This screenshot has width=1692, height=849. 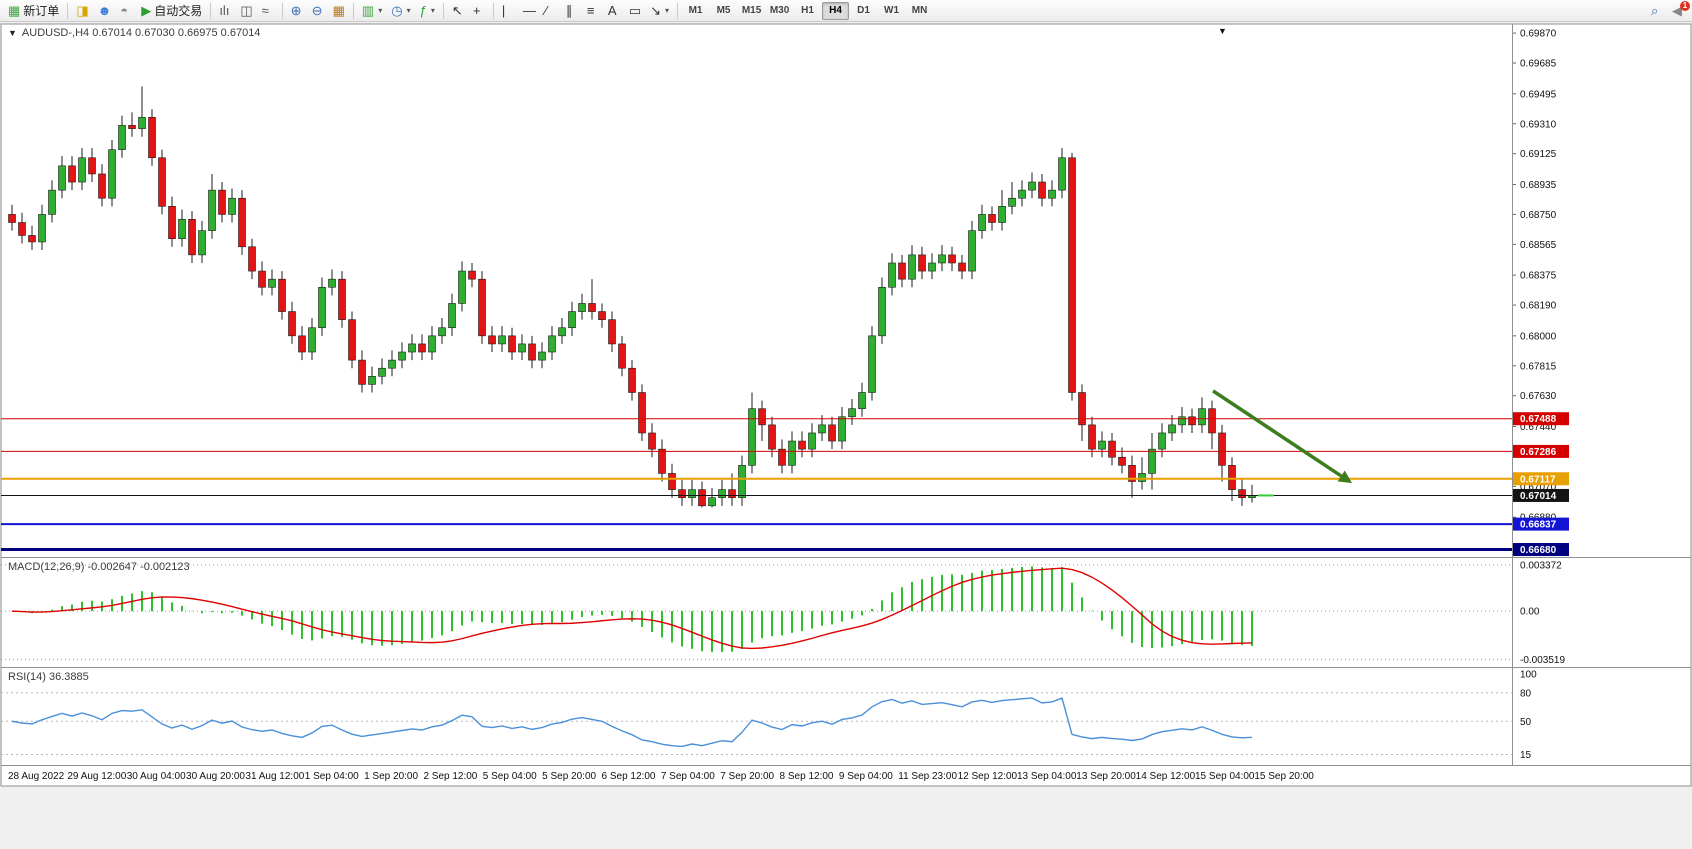 What do you see at coordinates (1538, 185) in the screenshot?
I see `svg-text: 0.68935` at bounding box center [1538, 185].